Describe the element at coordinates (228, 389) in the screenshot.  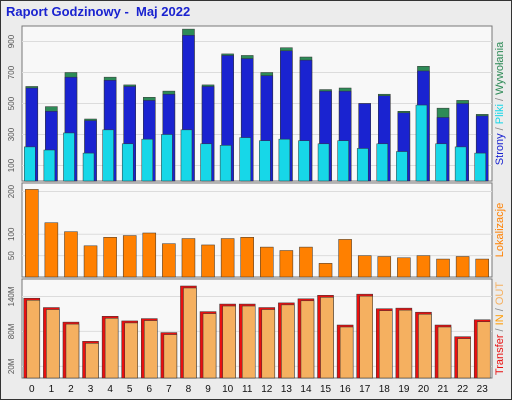
I see `x-tick-label: 10` at that location.